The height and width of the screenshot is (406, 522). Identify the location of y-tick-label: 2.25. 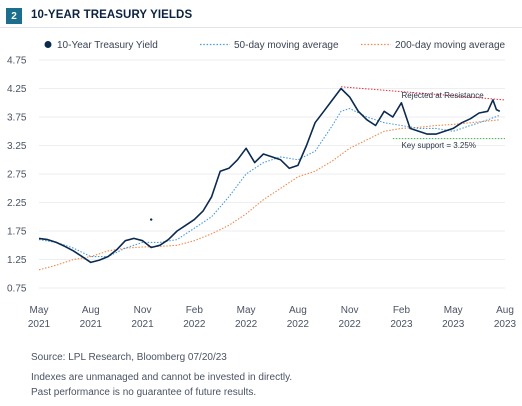
(17, 203).